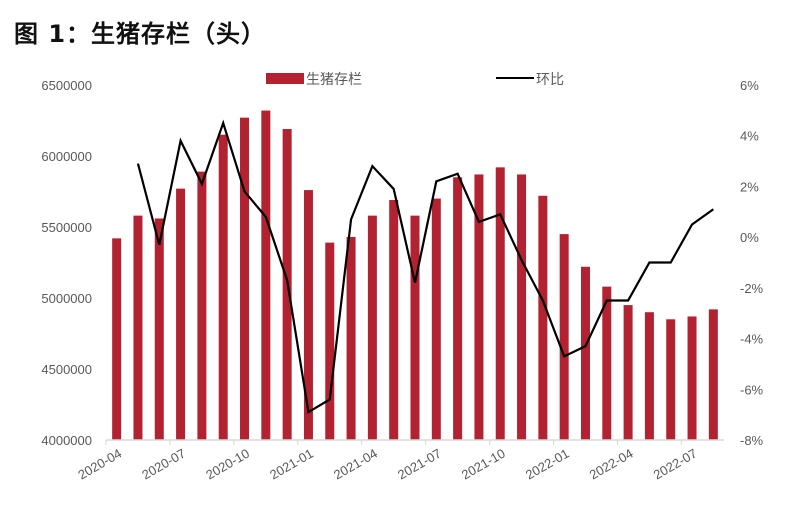 The height and width of the screenshot is (511, 790). What do you see at coordinates (140, 34) in the screenshot?
I see `figure-title: 图 1：生猪存栏（头）` at bounding box center [140, 34].